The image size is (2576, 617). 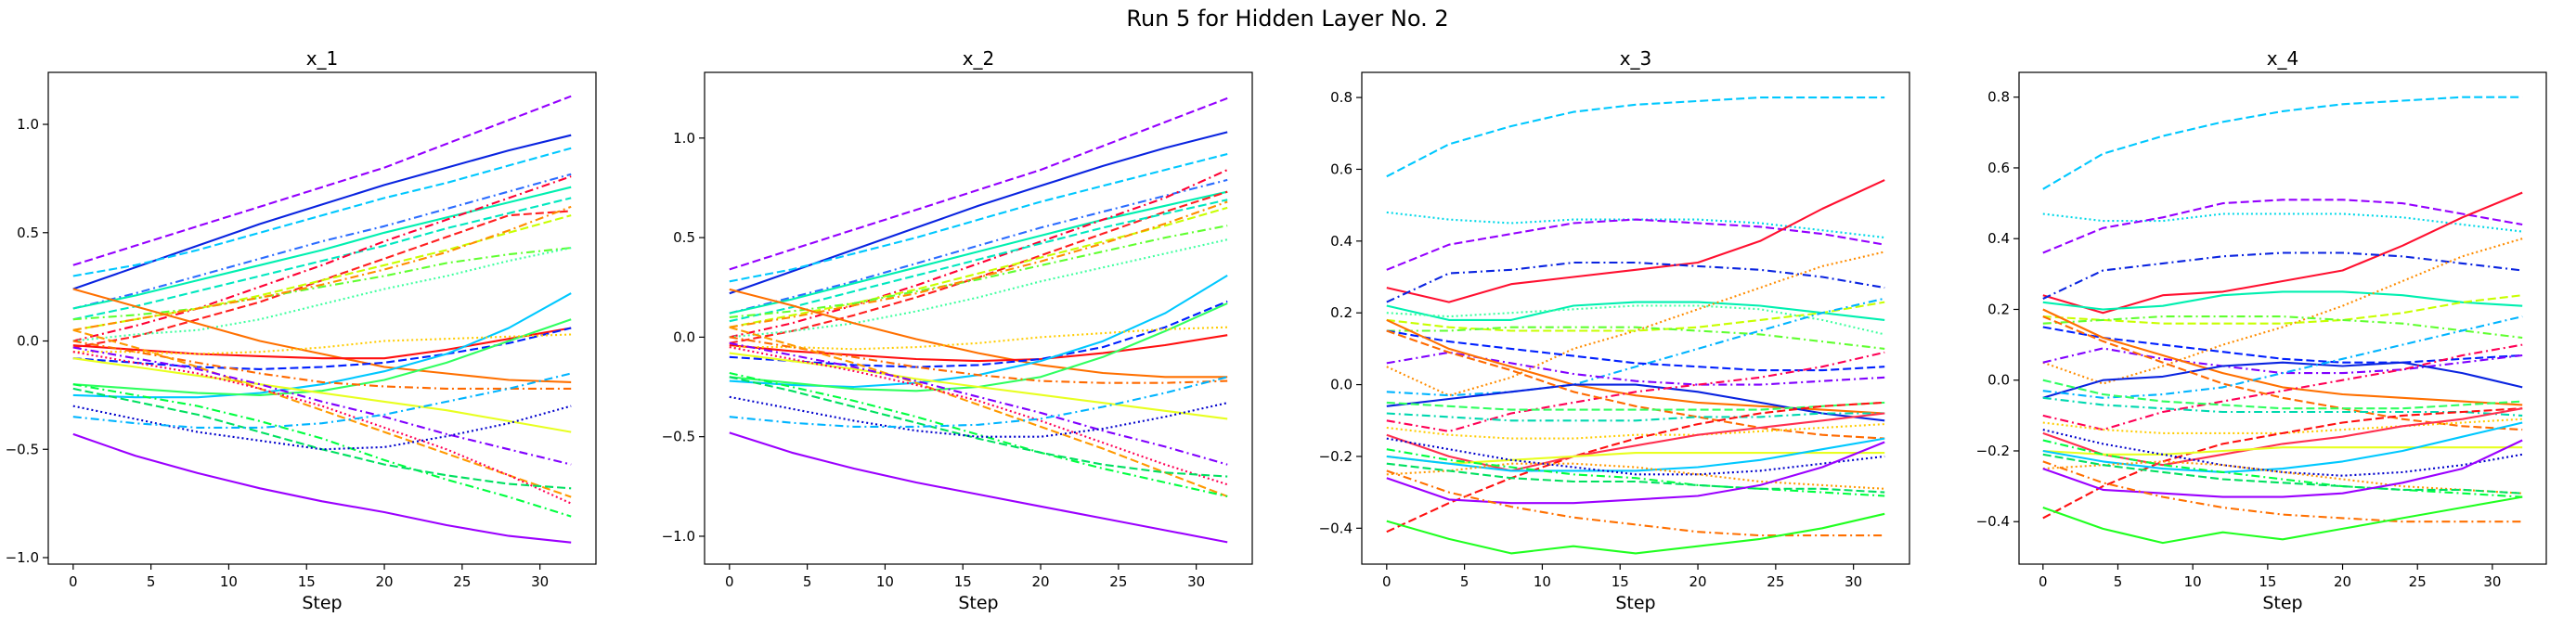 I want to click on y-tick-label: −0.4, so click(x=1336, y=528).